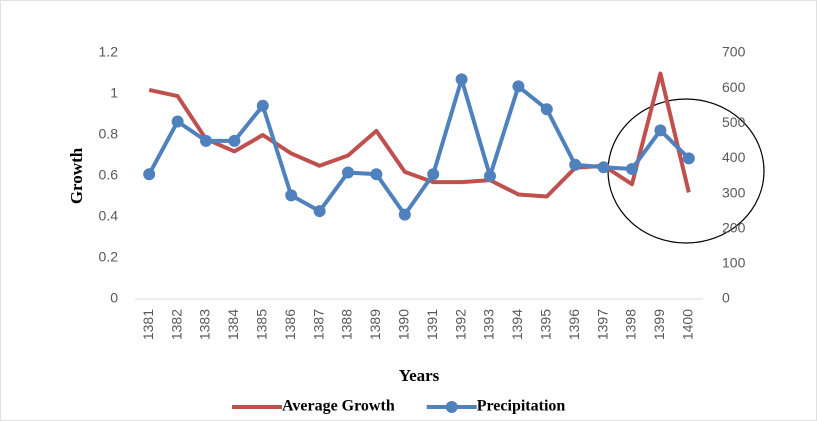  Describe the element at coordinates (546, 324) in the screenshot. I see `x-tick-label: 1395` at that location.